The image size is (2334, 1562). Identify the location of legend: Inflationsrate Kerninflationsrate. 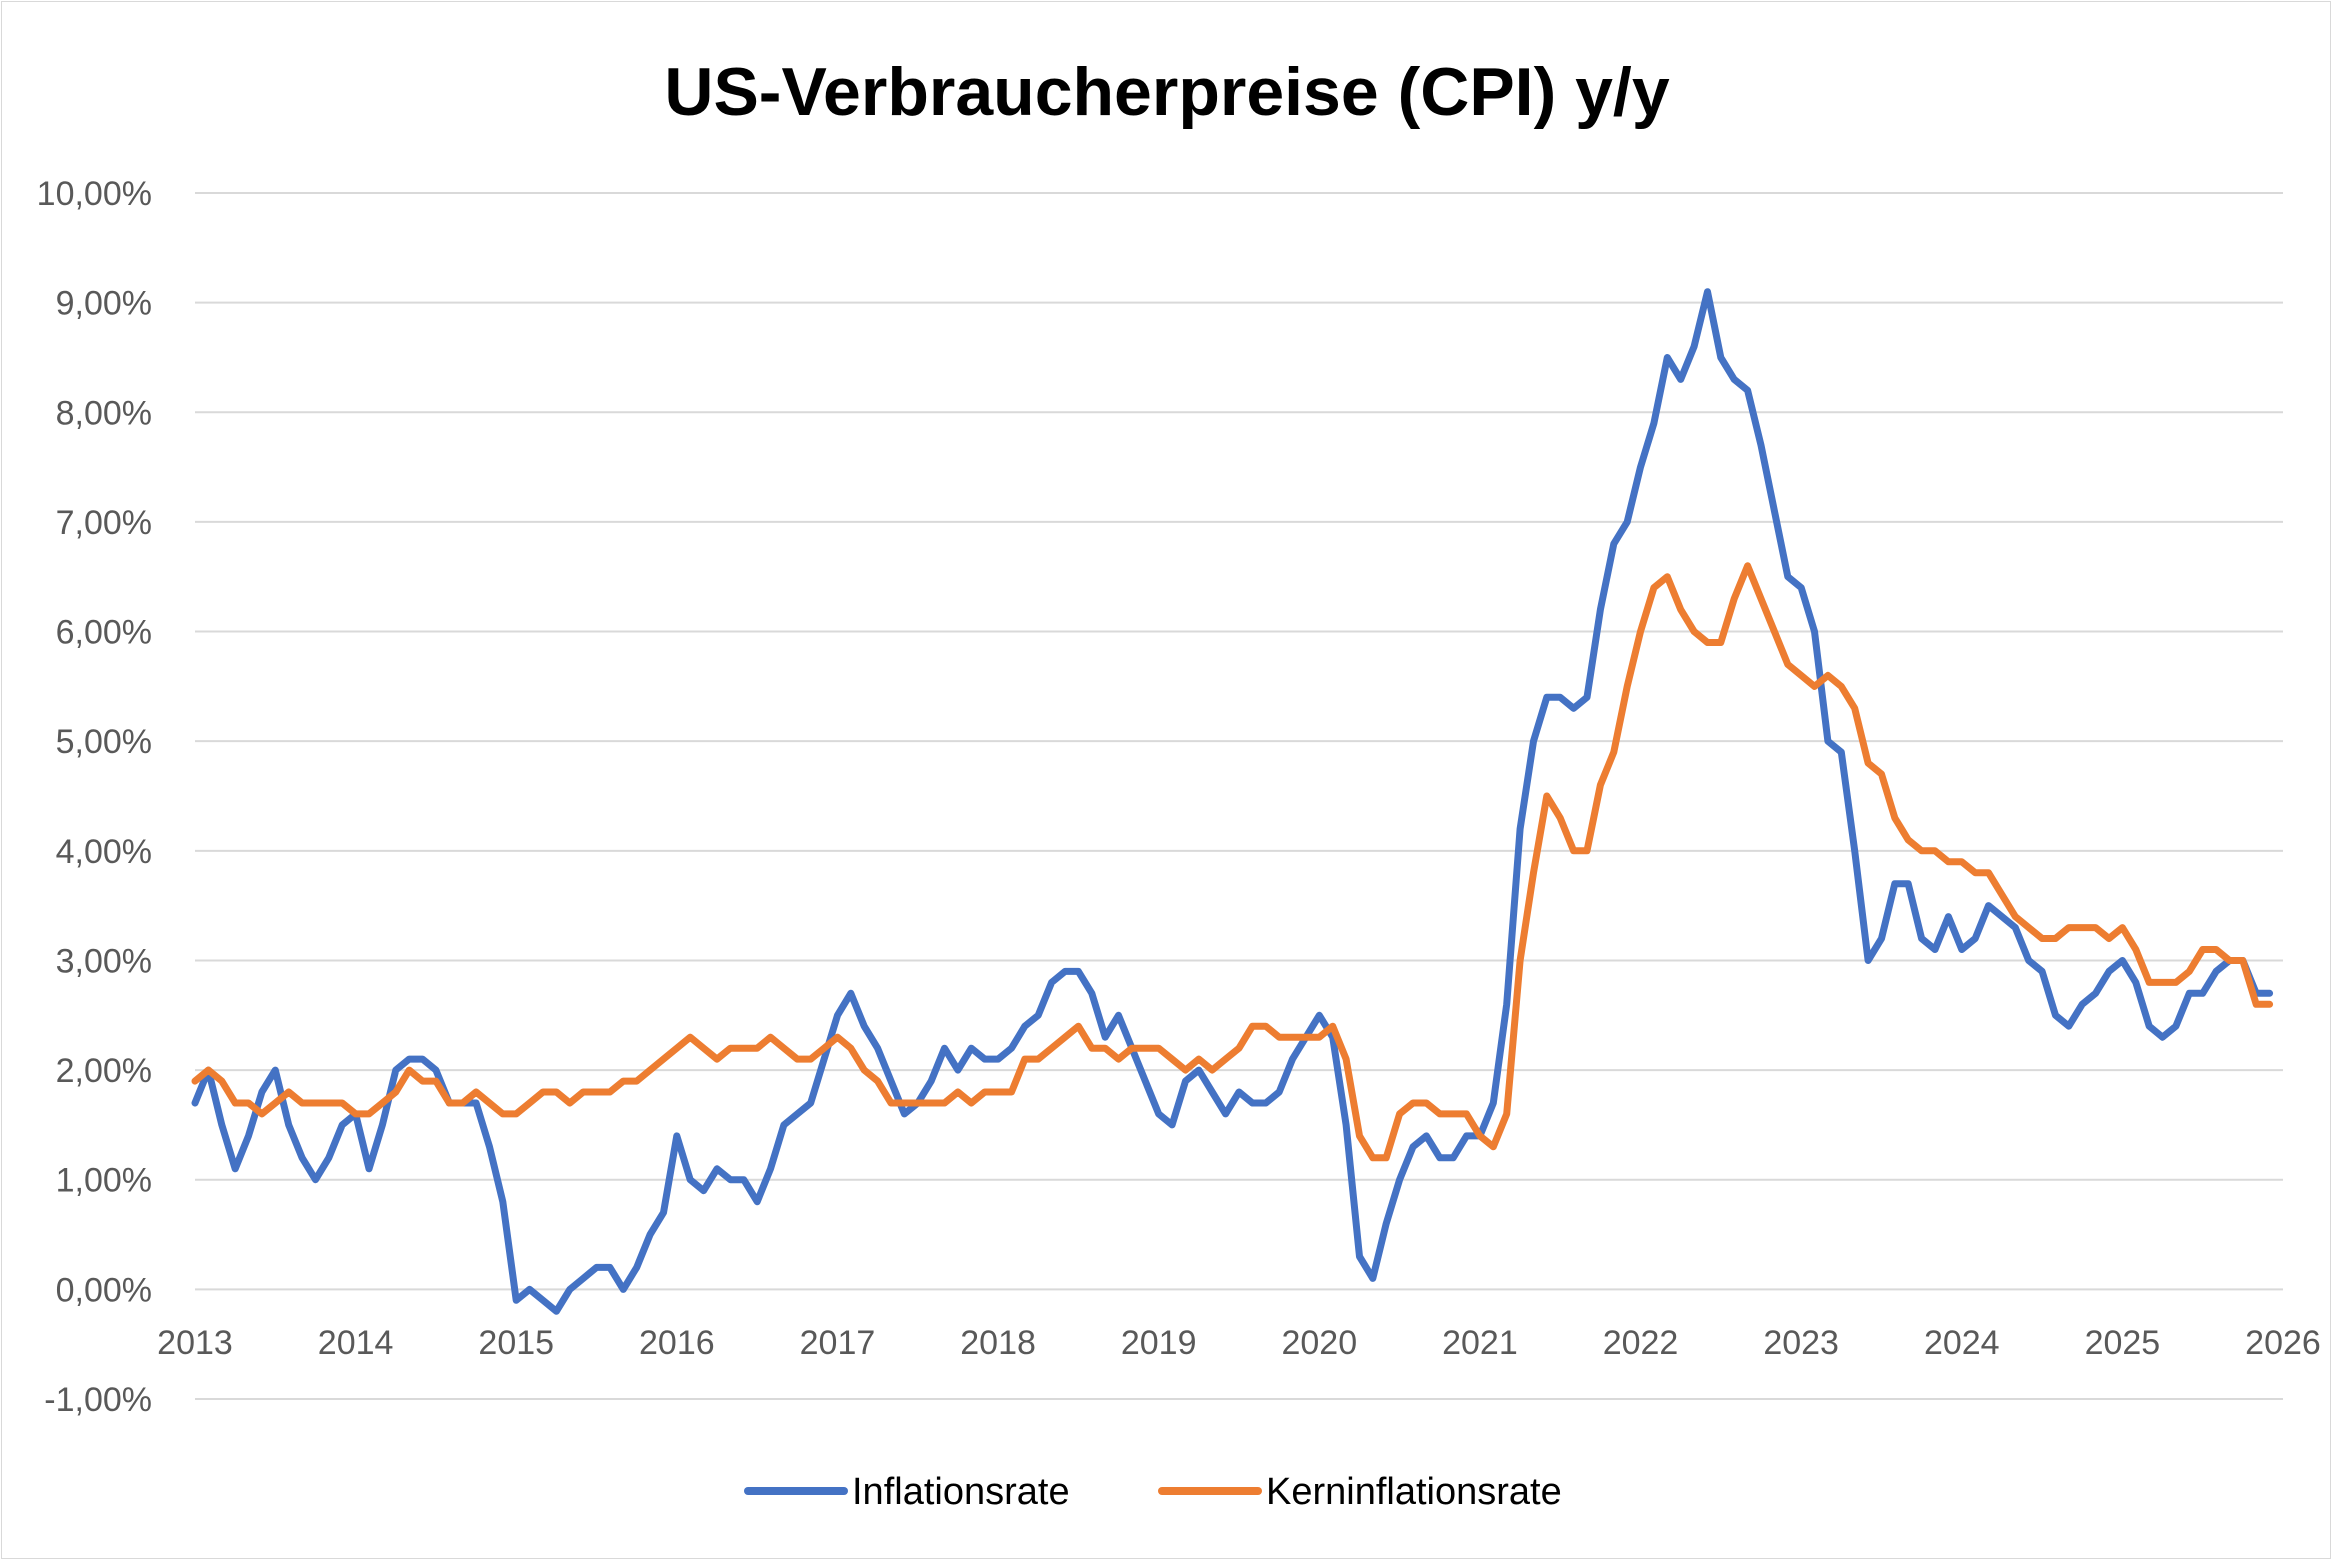
(1153, 1492).